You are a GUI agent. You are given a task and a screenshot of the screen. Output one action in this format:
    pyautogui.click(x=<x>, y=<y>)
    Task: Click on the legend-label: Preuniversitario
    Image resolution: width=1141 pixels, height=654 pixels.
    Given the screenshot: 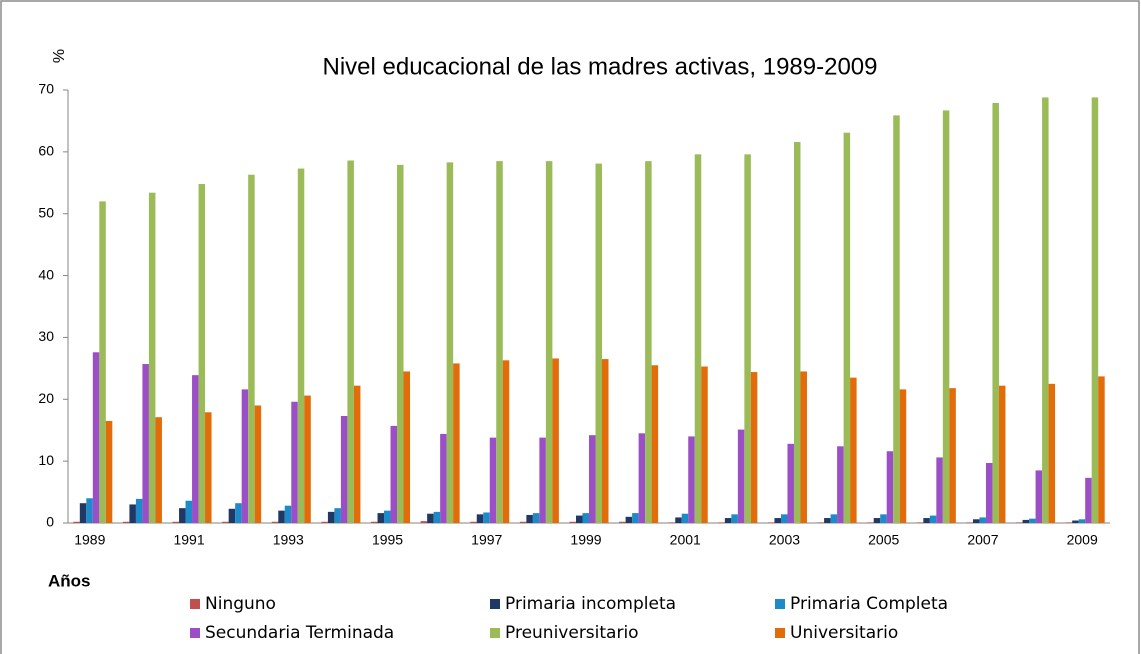 What is the action you would take?
    pyautogui.click(x=572, y=633)
    